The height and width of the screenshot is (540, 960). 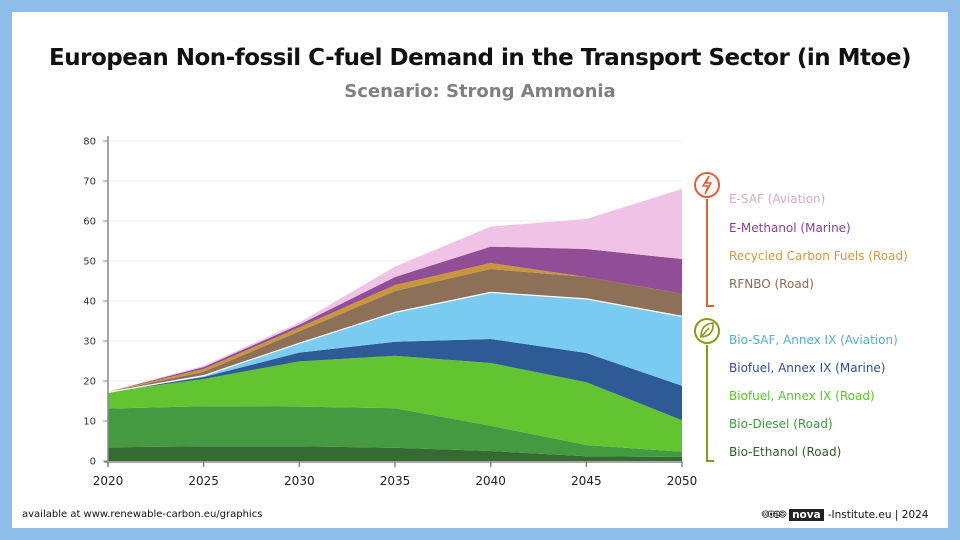 What do you see at coordinates (89, 342) in the screenshot?
I see `y-tick-label: 30` at bounding box center [89, 342].